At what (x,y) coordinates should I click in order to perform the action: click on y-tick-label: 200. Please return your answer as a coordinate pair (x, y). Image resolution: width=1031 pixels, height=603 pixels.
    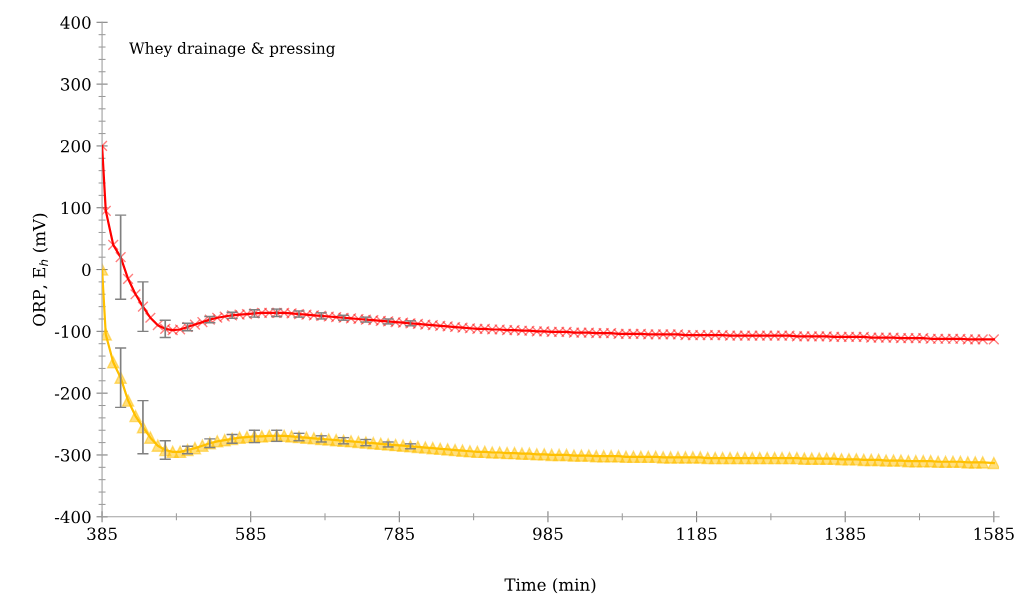
    Looking at the image, I should click on (75, 146).